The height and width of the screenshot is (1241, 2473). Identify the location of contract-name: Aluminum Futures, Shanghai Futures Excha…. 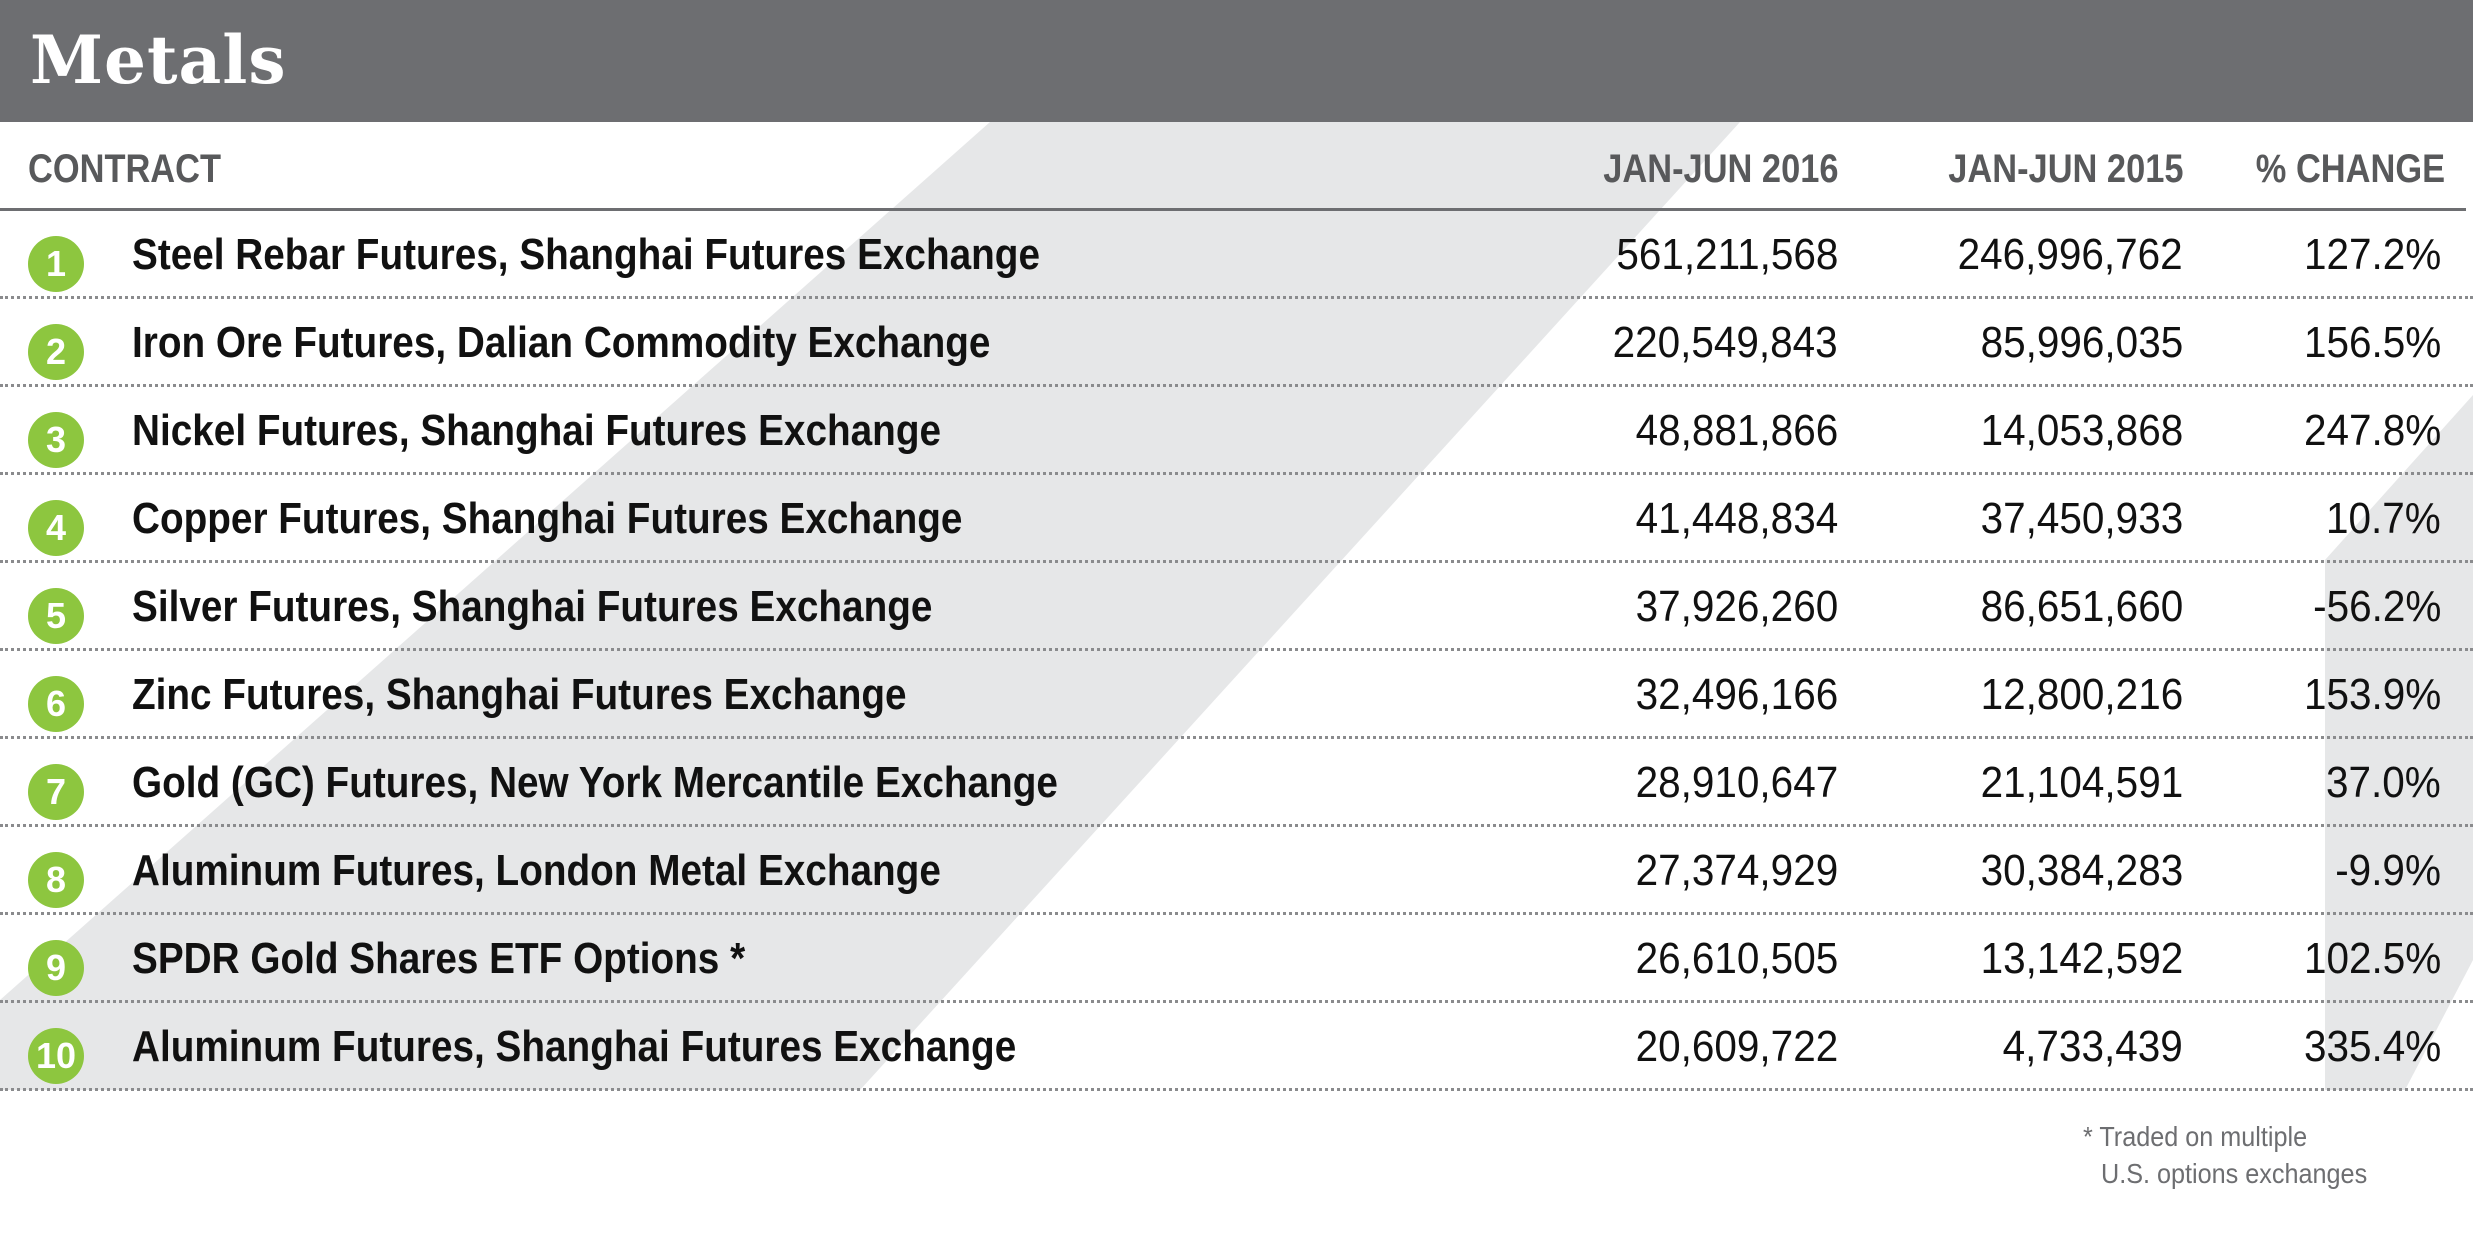
(574, 1047).